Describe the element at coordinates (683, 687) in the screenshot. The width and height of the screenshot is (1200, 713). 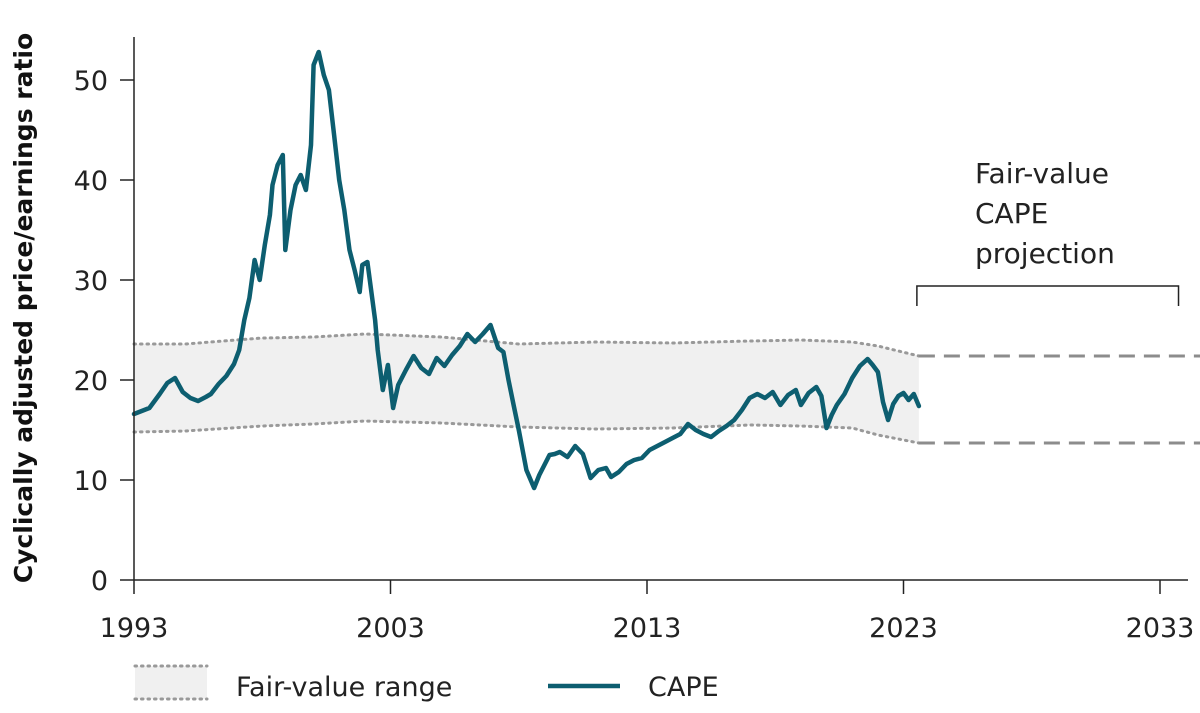
I see `legend-label-cape: CAPE` at that location.